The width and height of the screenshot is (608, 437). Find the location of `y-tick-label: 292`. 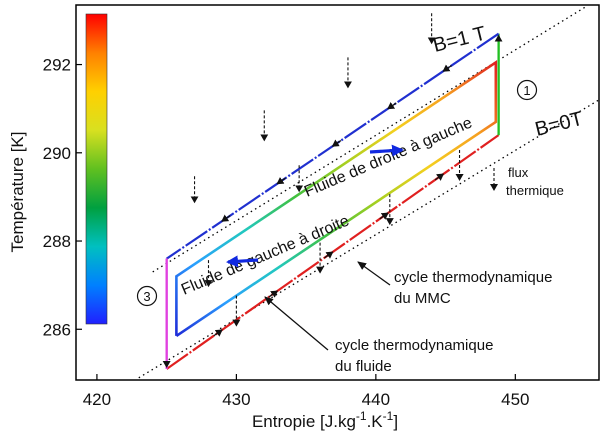

y-tick-label: 292 is located at coordinates (57, 65).